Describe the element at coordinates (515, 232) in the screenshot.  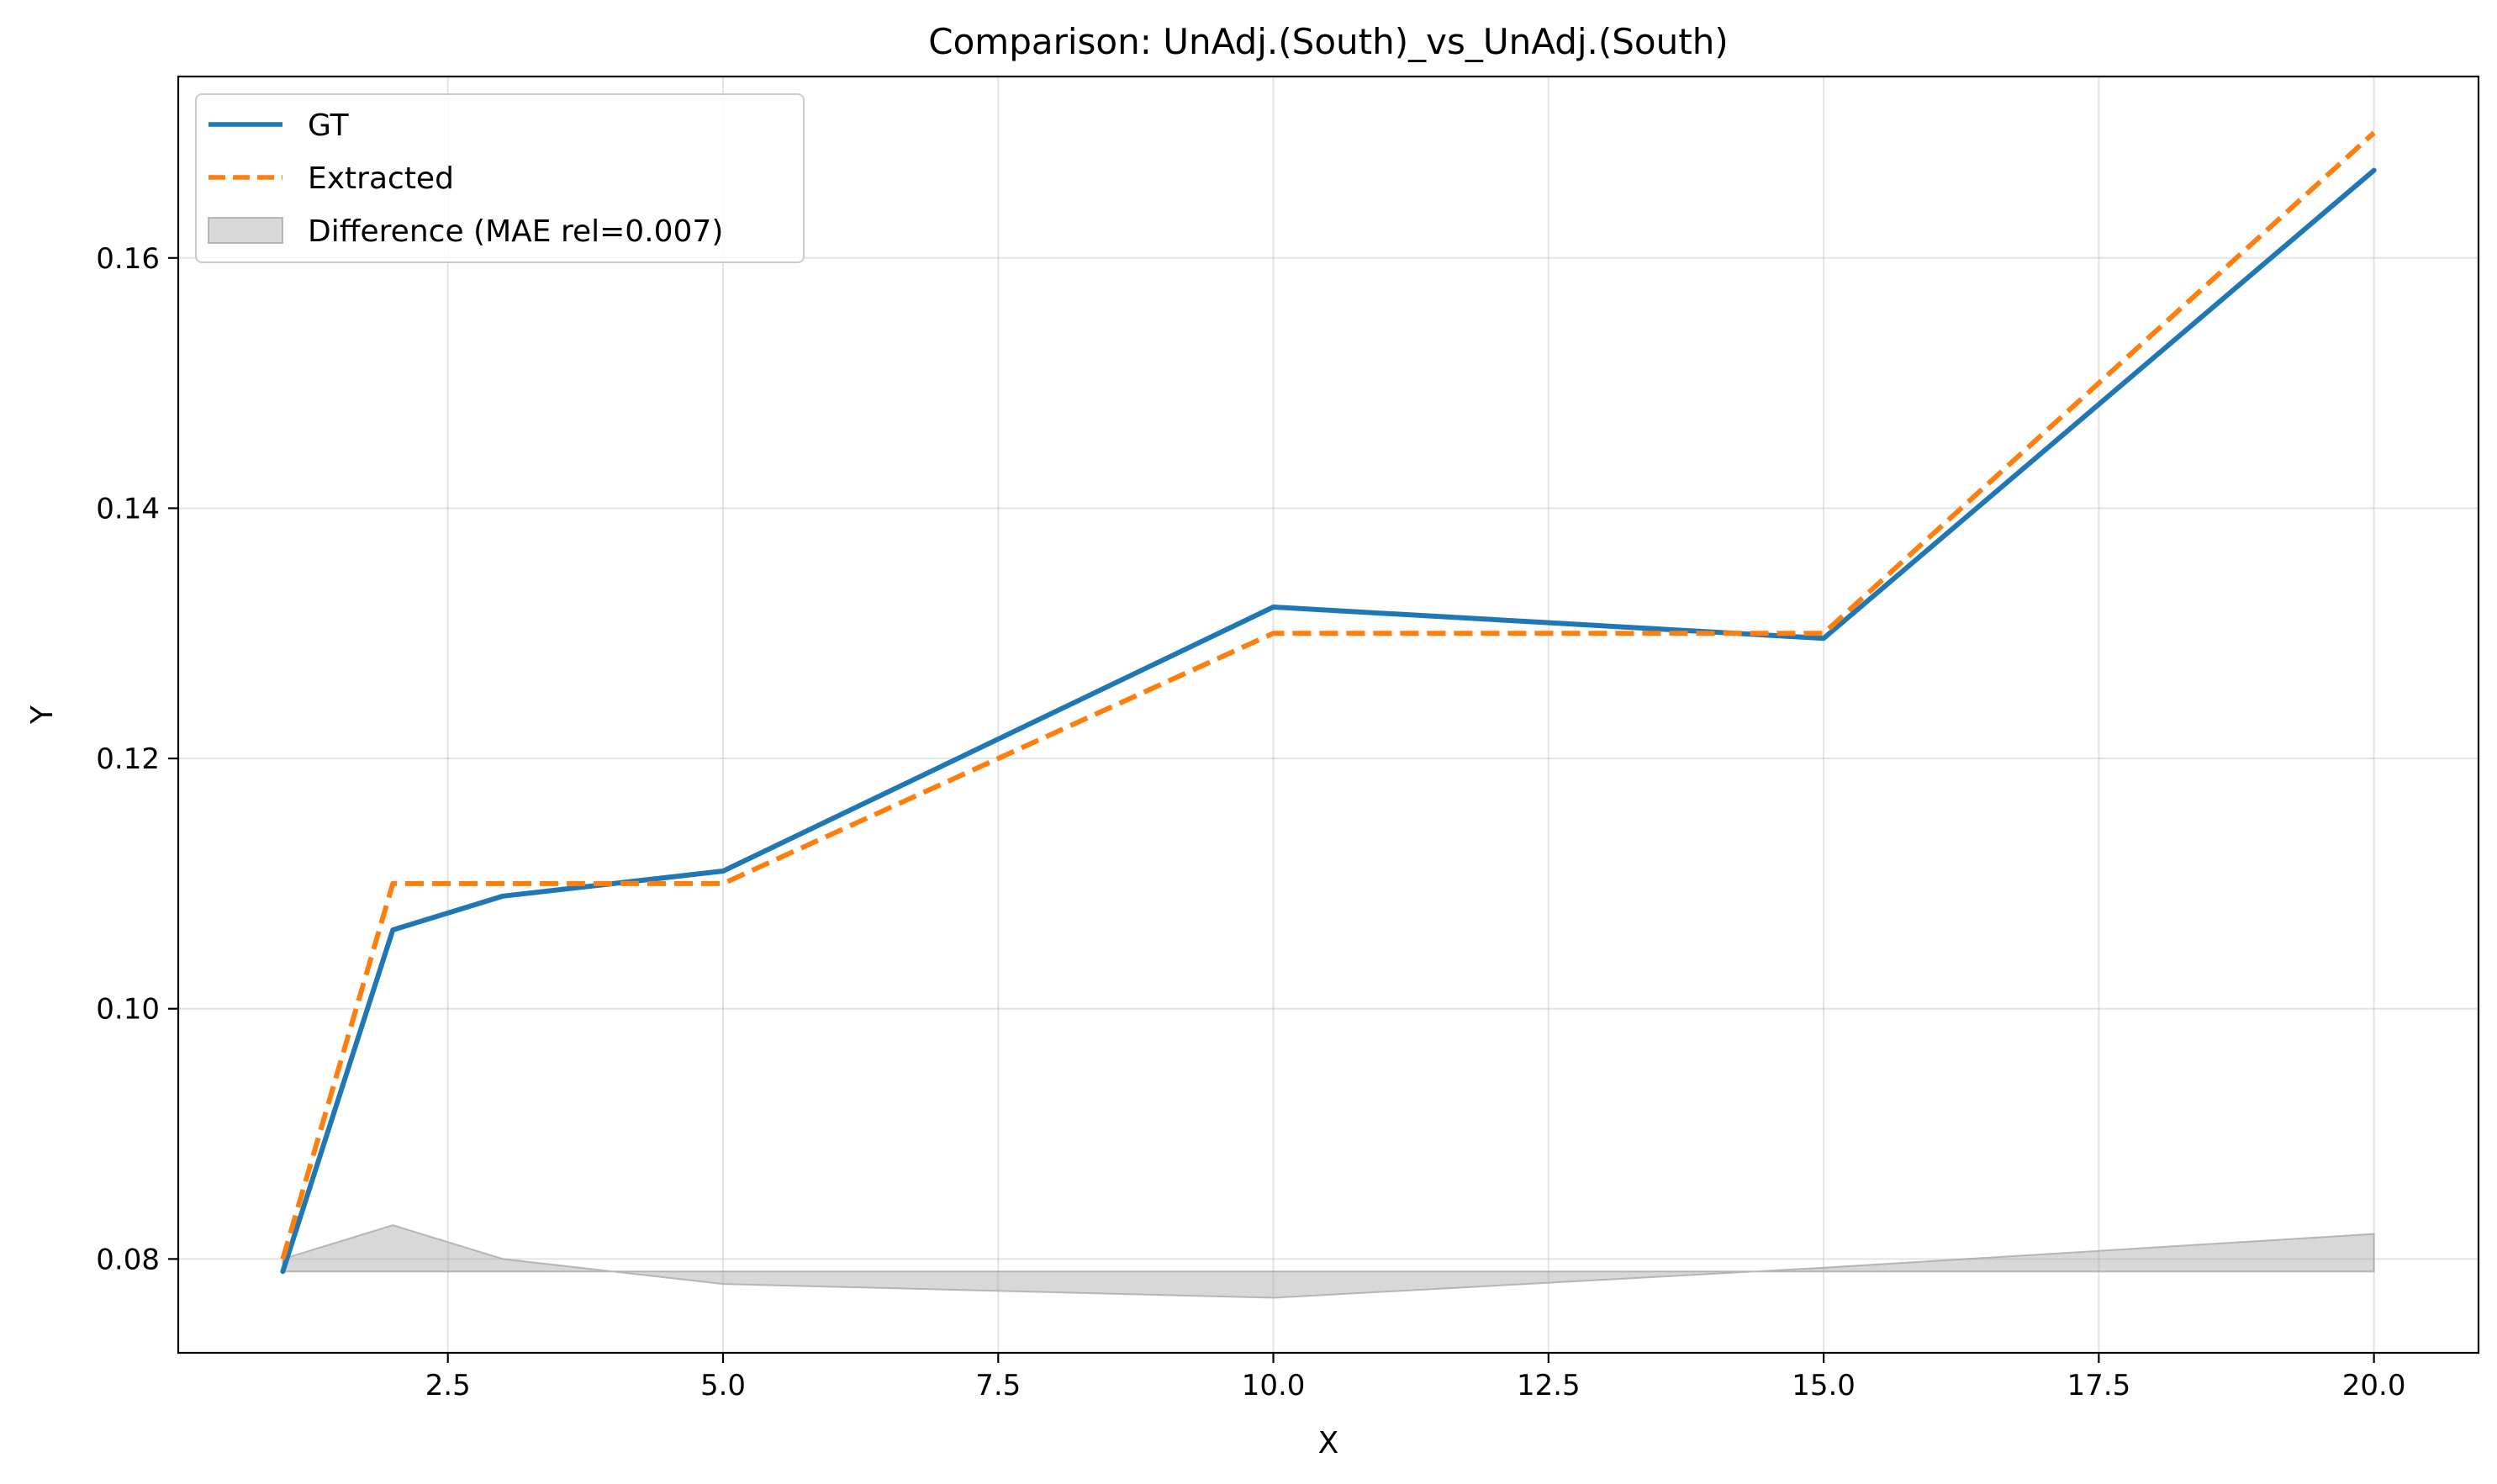
I see `legend-difference-label: Difference (MAE rel=0.007)` at that location.